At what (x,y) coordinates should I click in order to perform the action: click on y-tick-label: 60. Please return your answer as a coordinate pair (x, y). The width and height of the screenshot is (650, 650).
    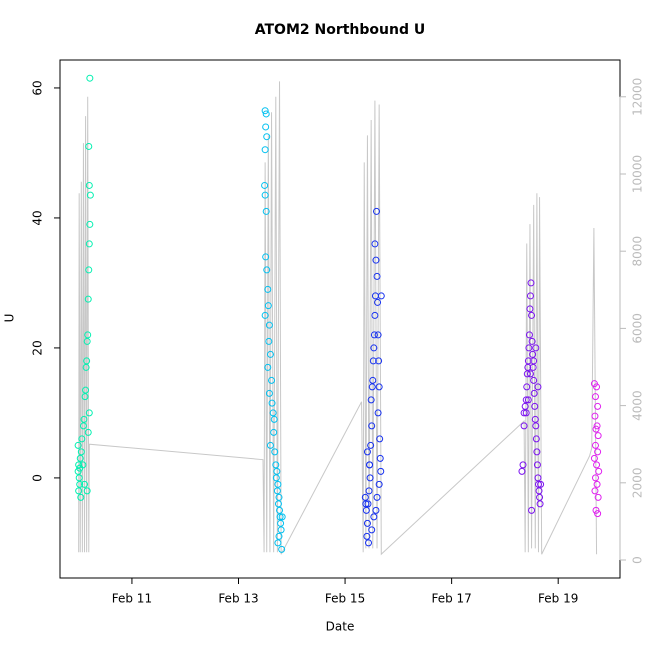
    Looking at the image, I should click on (38, 87).